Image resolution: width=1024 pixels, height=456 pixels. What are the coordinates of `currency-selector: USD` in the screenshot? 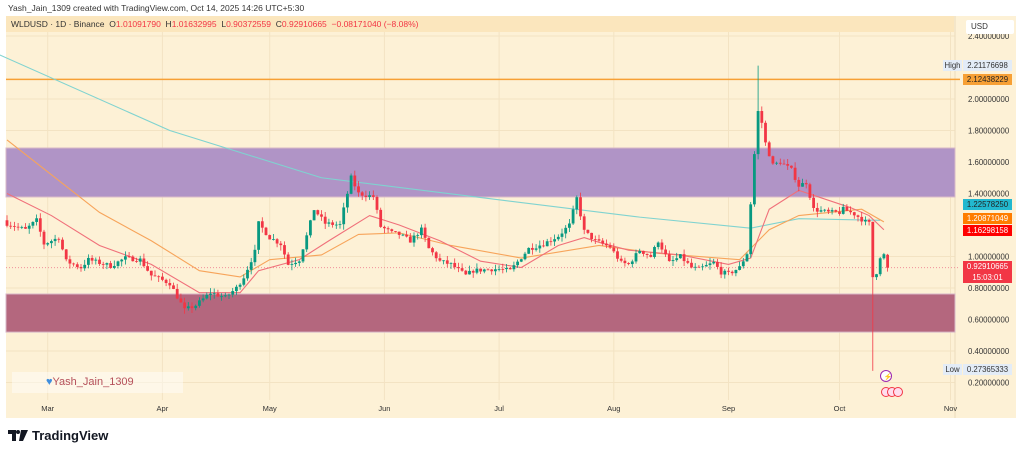 It's located at (990, 27).